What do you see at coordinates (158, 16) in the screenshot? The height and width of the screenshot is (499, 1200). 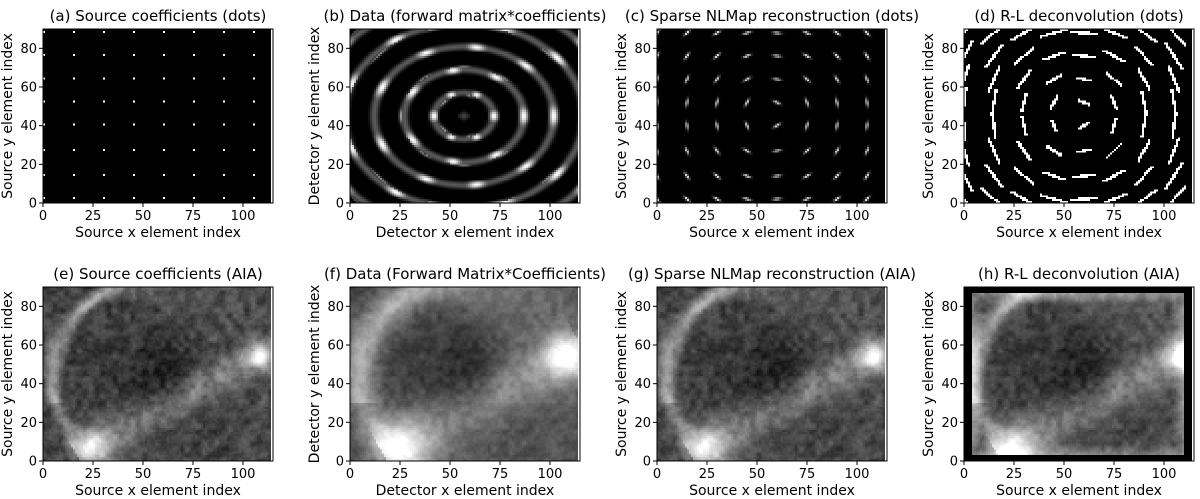 I see `panel-title: (a) Source coefficients (dots)` at bounding box center [158, 16].